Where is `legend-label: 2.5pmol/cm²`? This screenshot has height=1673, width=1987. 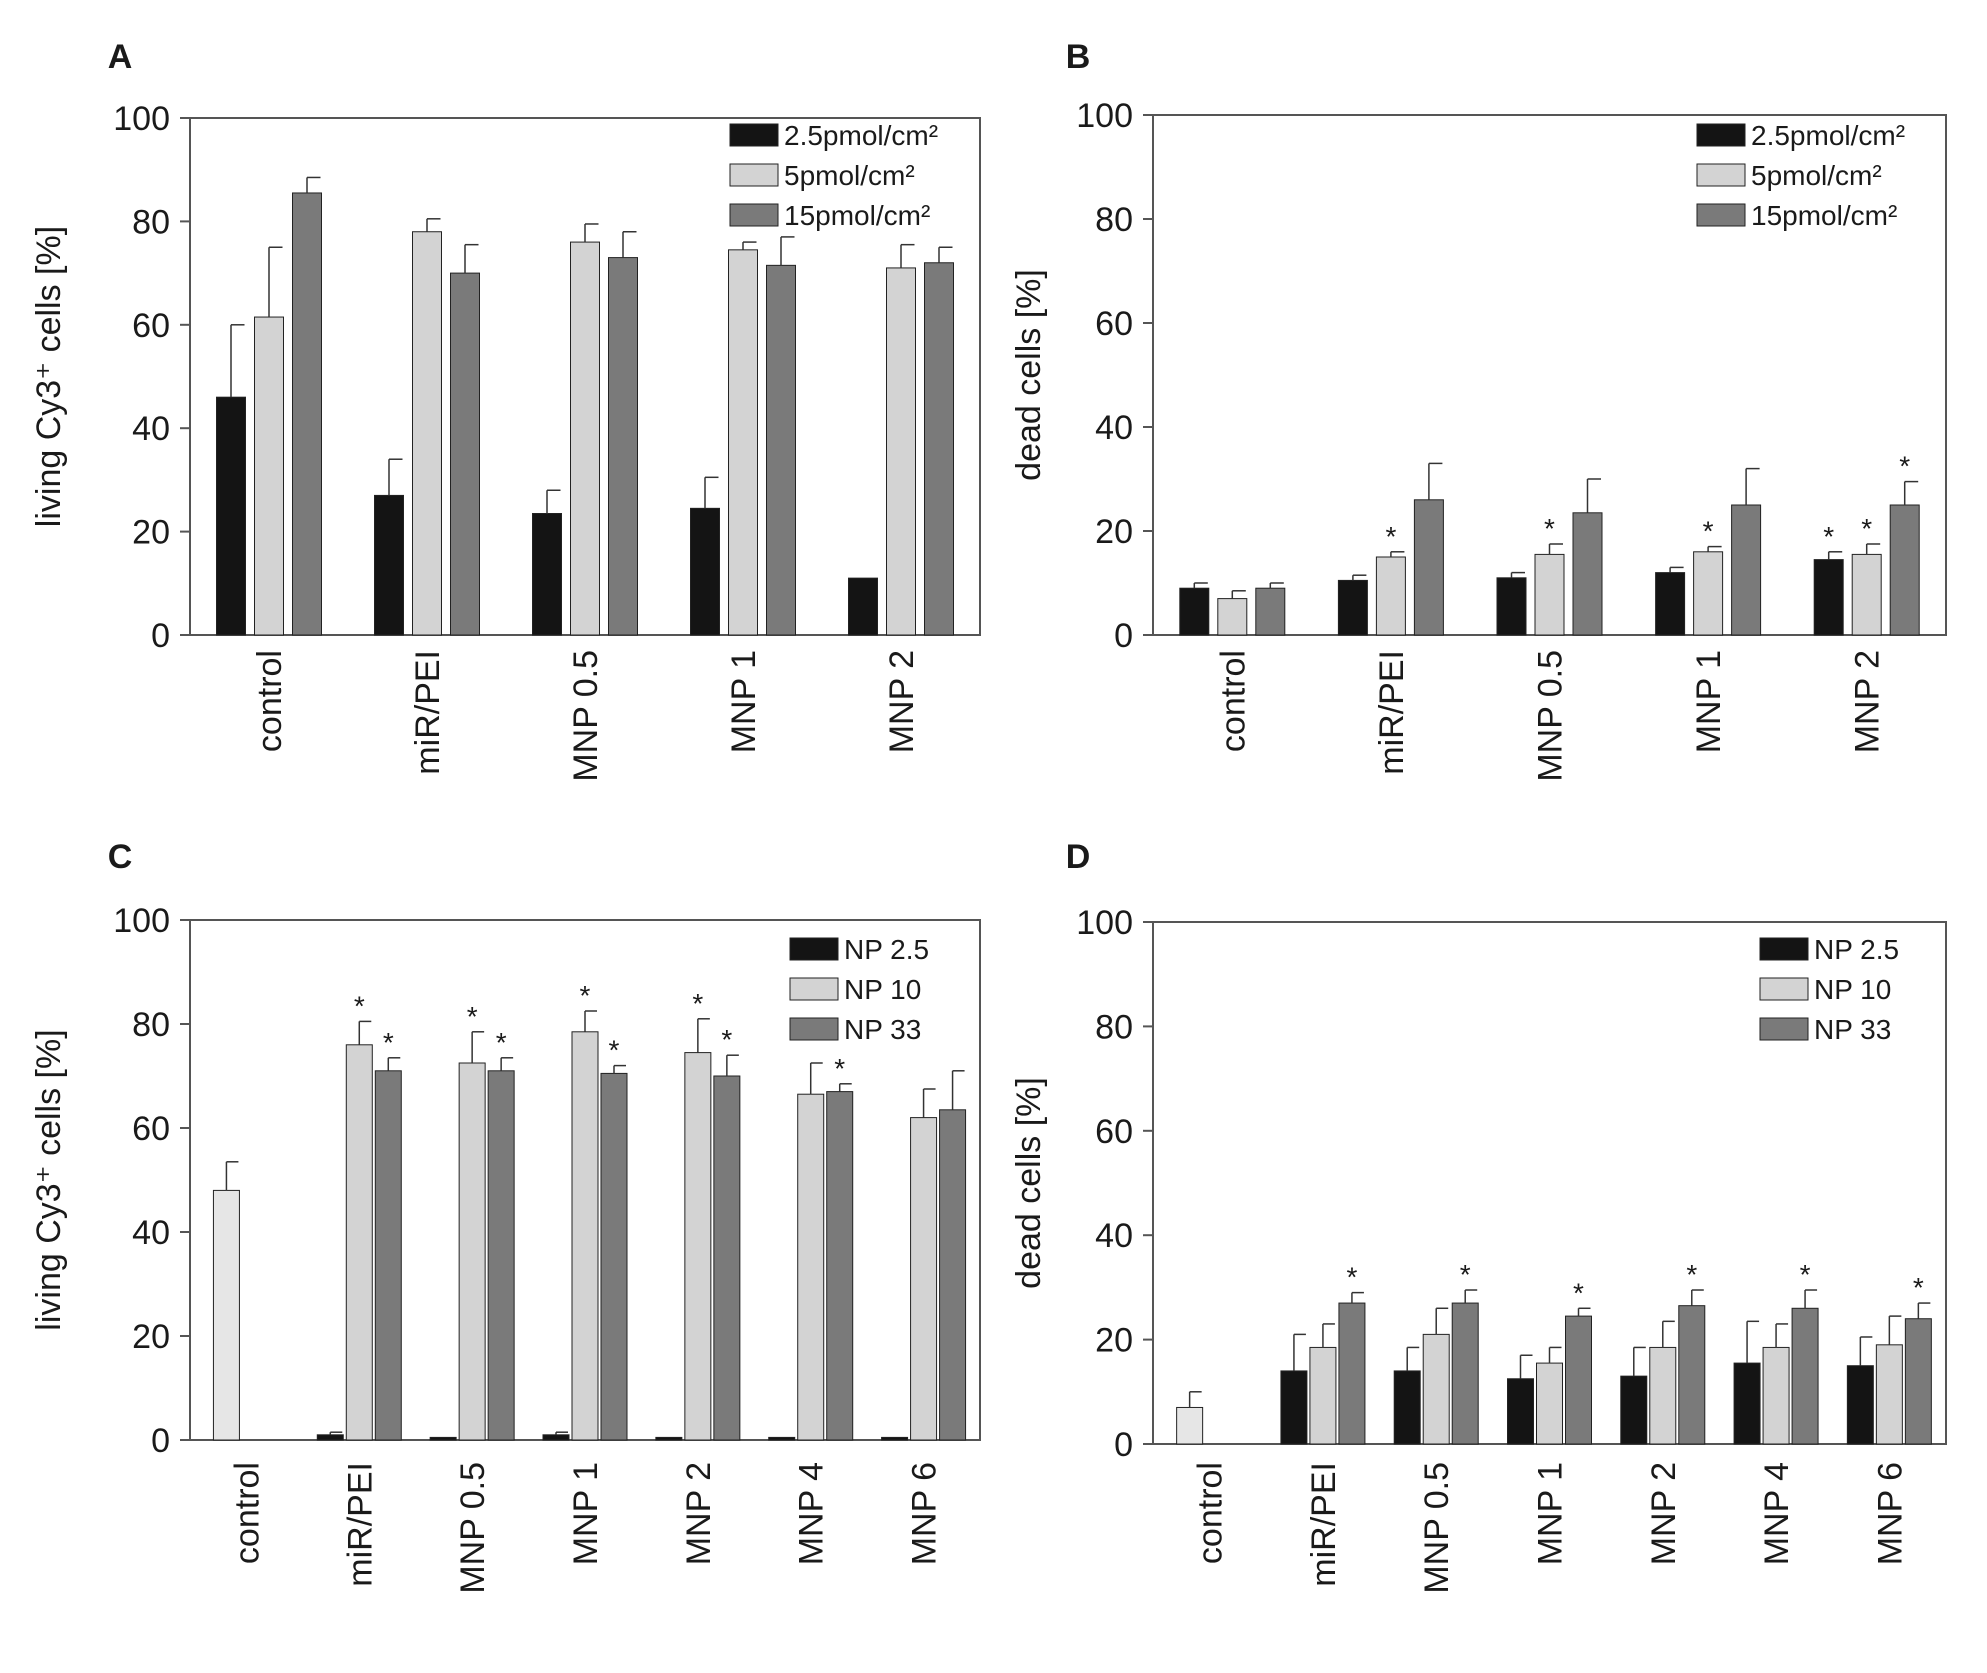 legend-label: 2.5pmol/cm² is located at coordinates (1828, 135).